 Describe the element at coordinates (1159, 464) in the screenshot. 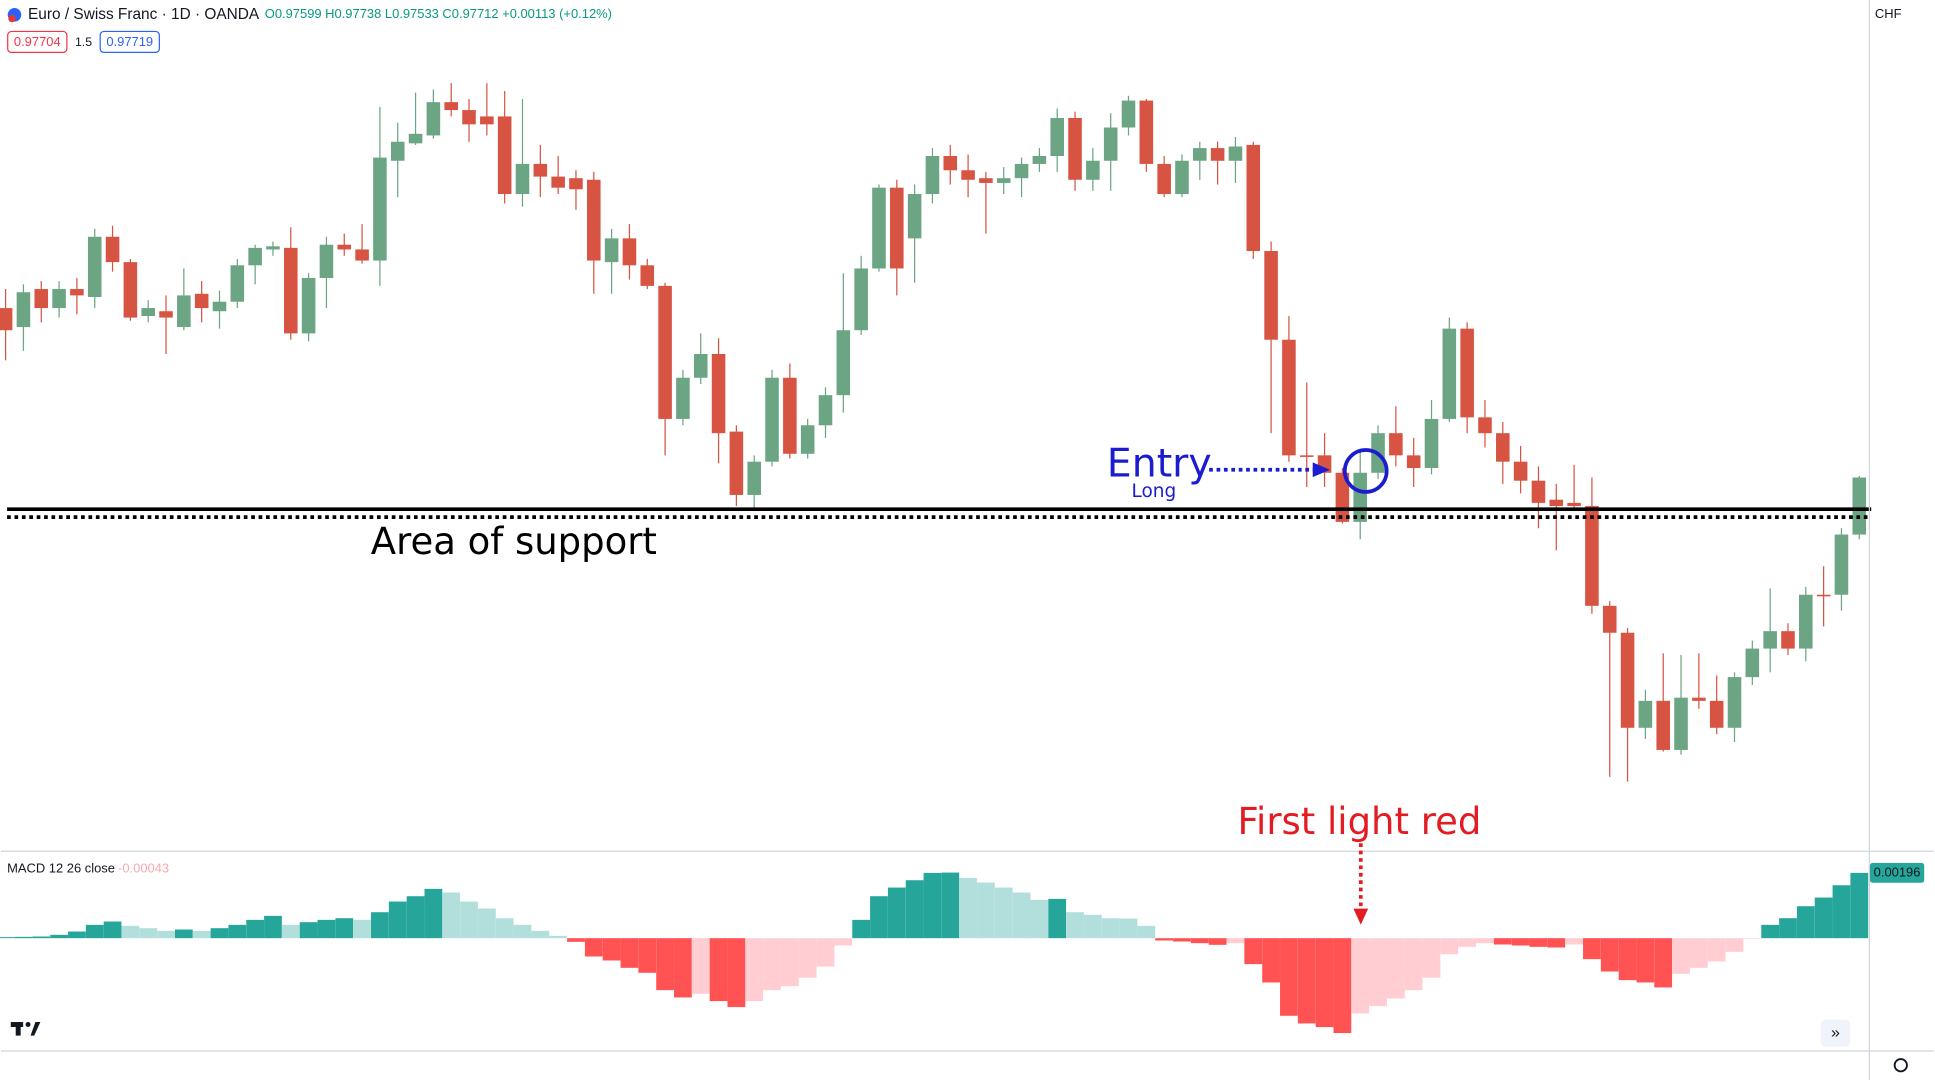

I see `entry-label: Entry` at that location.